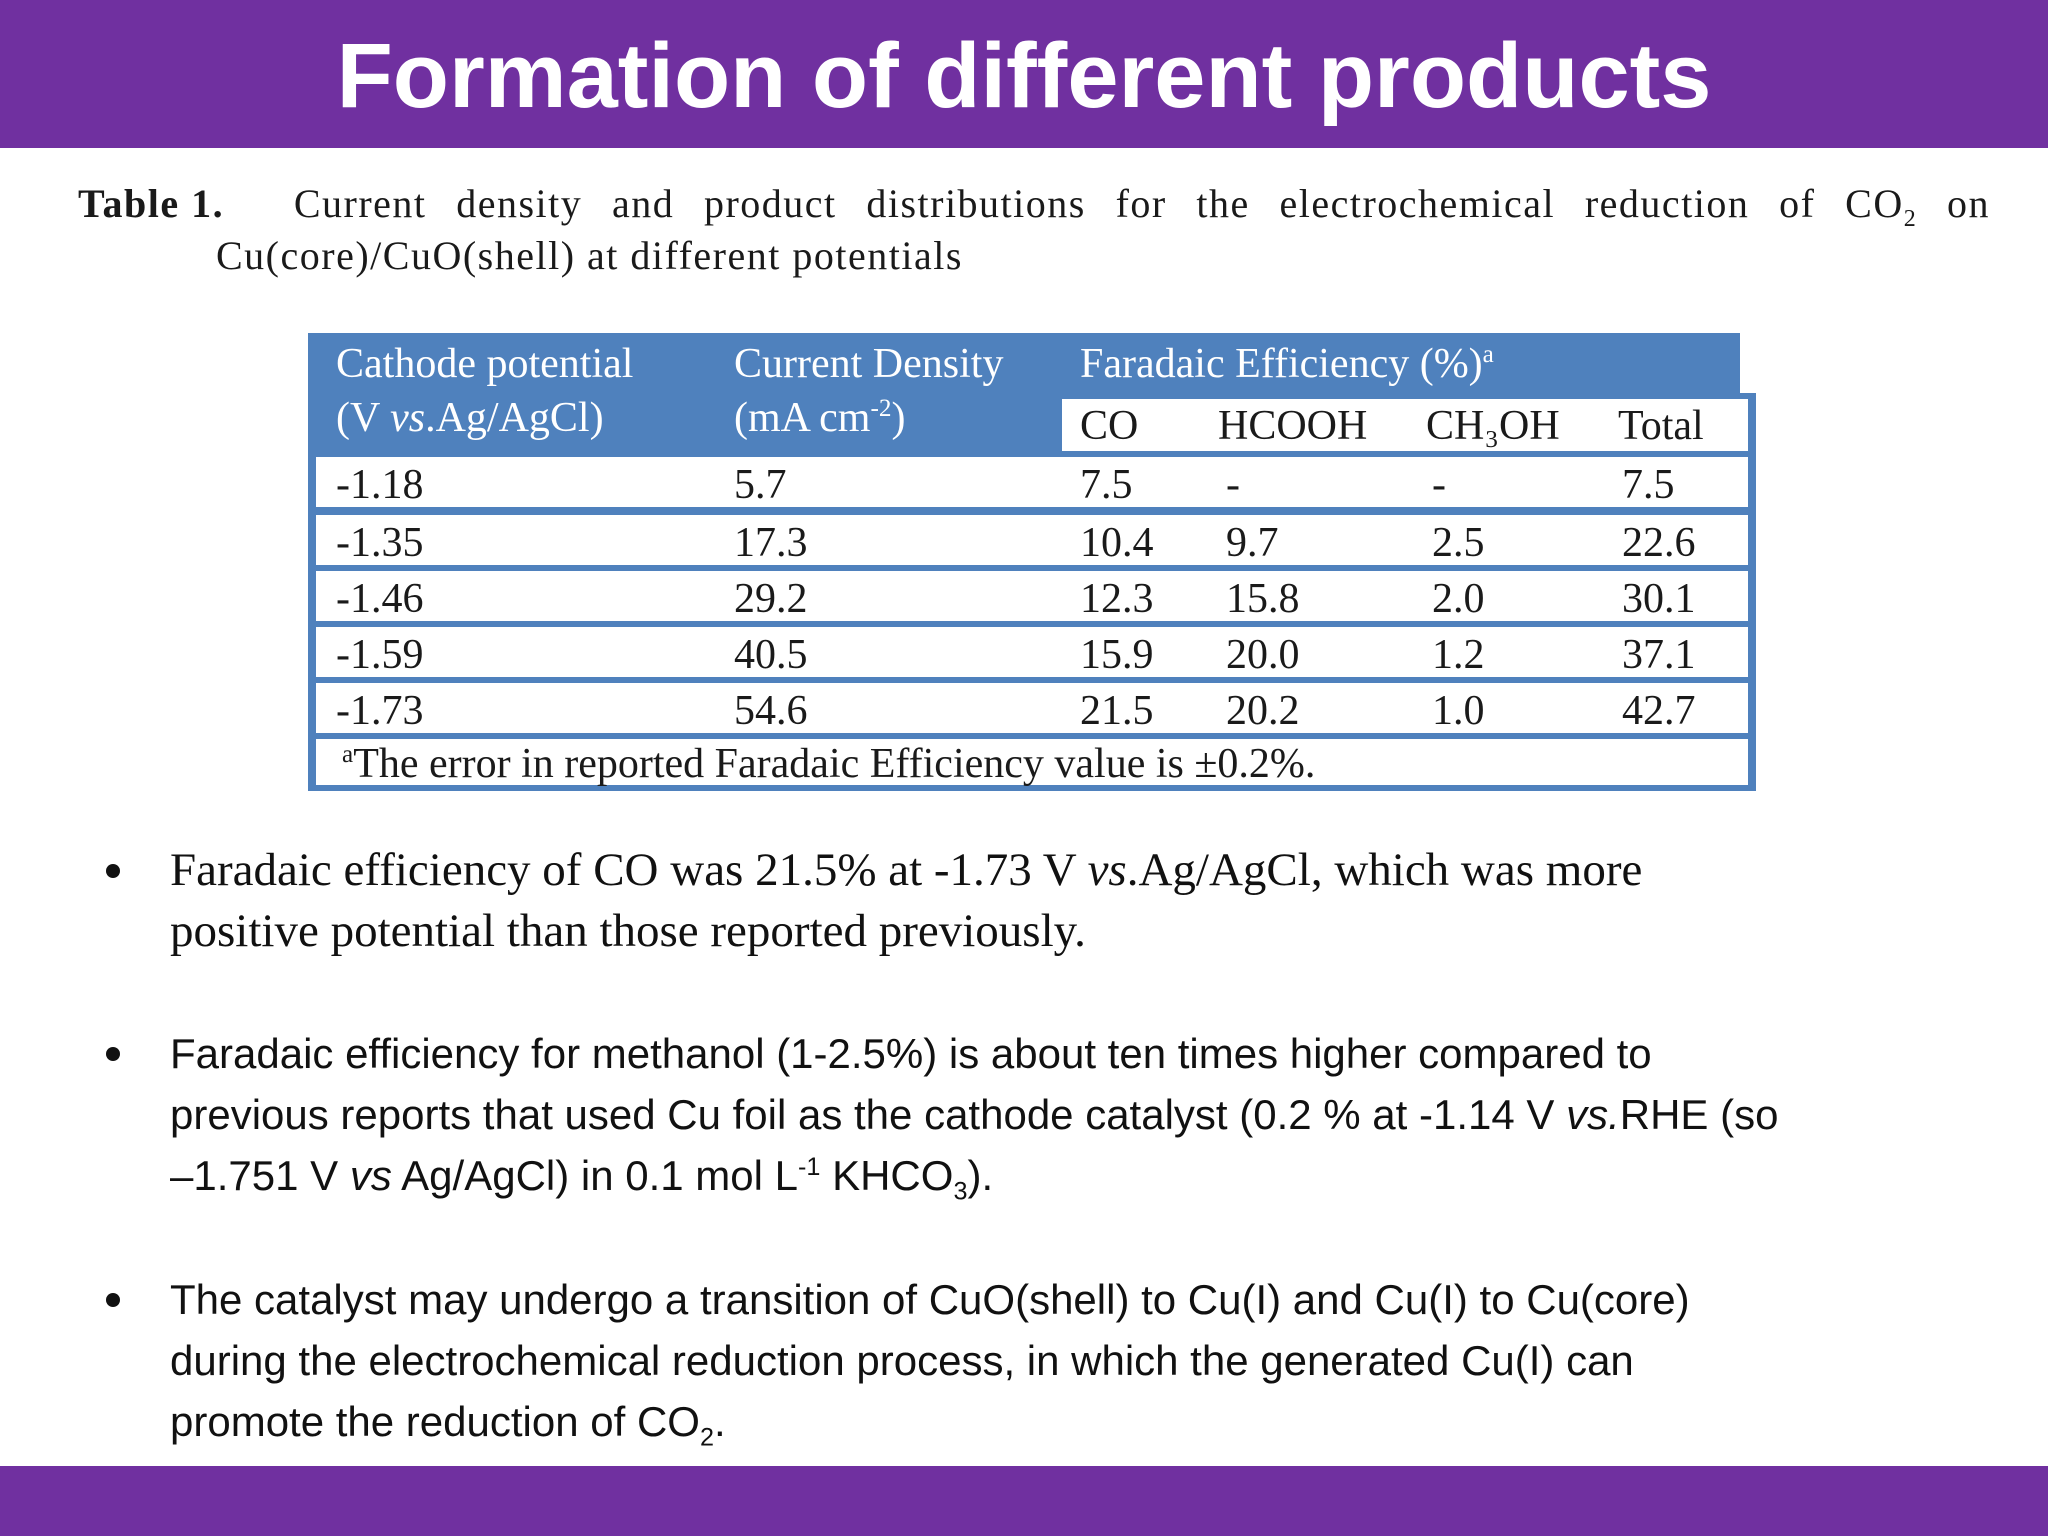 This screenshot has width=2048, height=1536. Describe the element at coordinates (1106, 485) in the screenshot. I see `cell-co: 7.5` at that location.